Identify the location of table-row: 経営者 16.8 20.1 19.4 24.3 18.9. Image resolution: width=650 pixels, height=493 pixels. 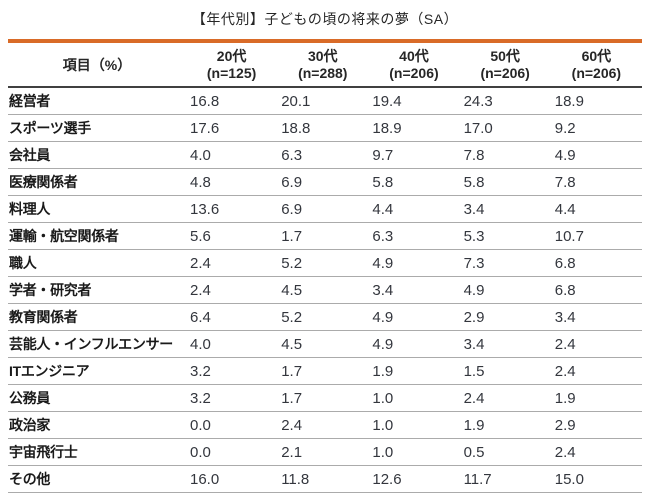
(325, 101).